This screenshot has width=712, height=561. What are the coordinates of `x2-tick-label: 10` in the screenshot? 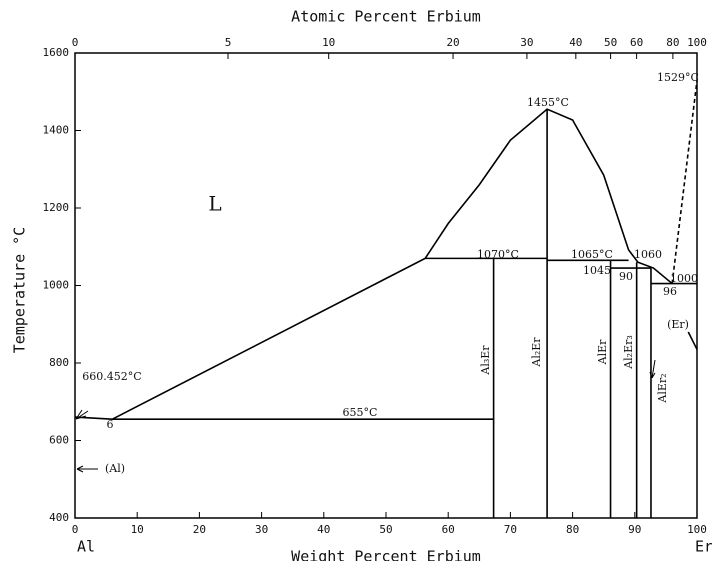 It's located at (328, 42).